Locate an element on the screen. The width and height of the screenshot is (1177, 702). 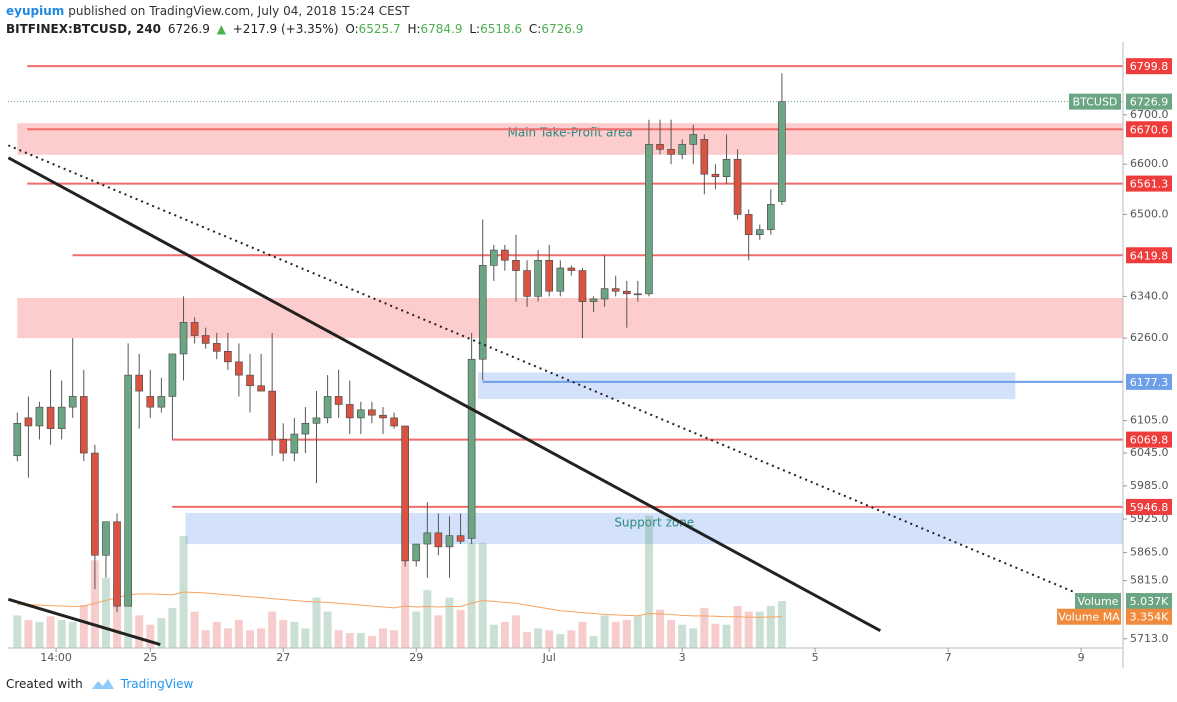
last-price-label-box is located at coordinates (1149, 101).